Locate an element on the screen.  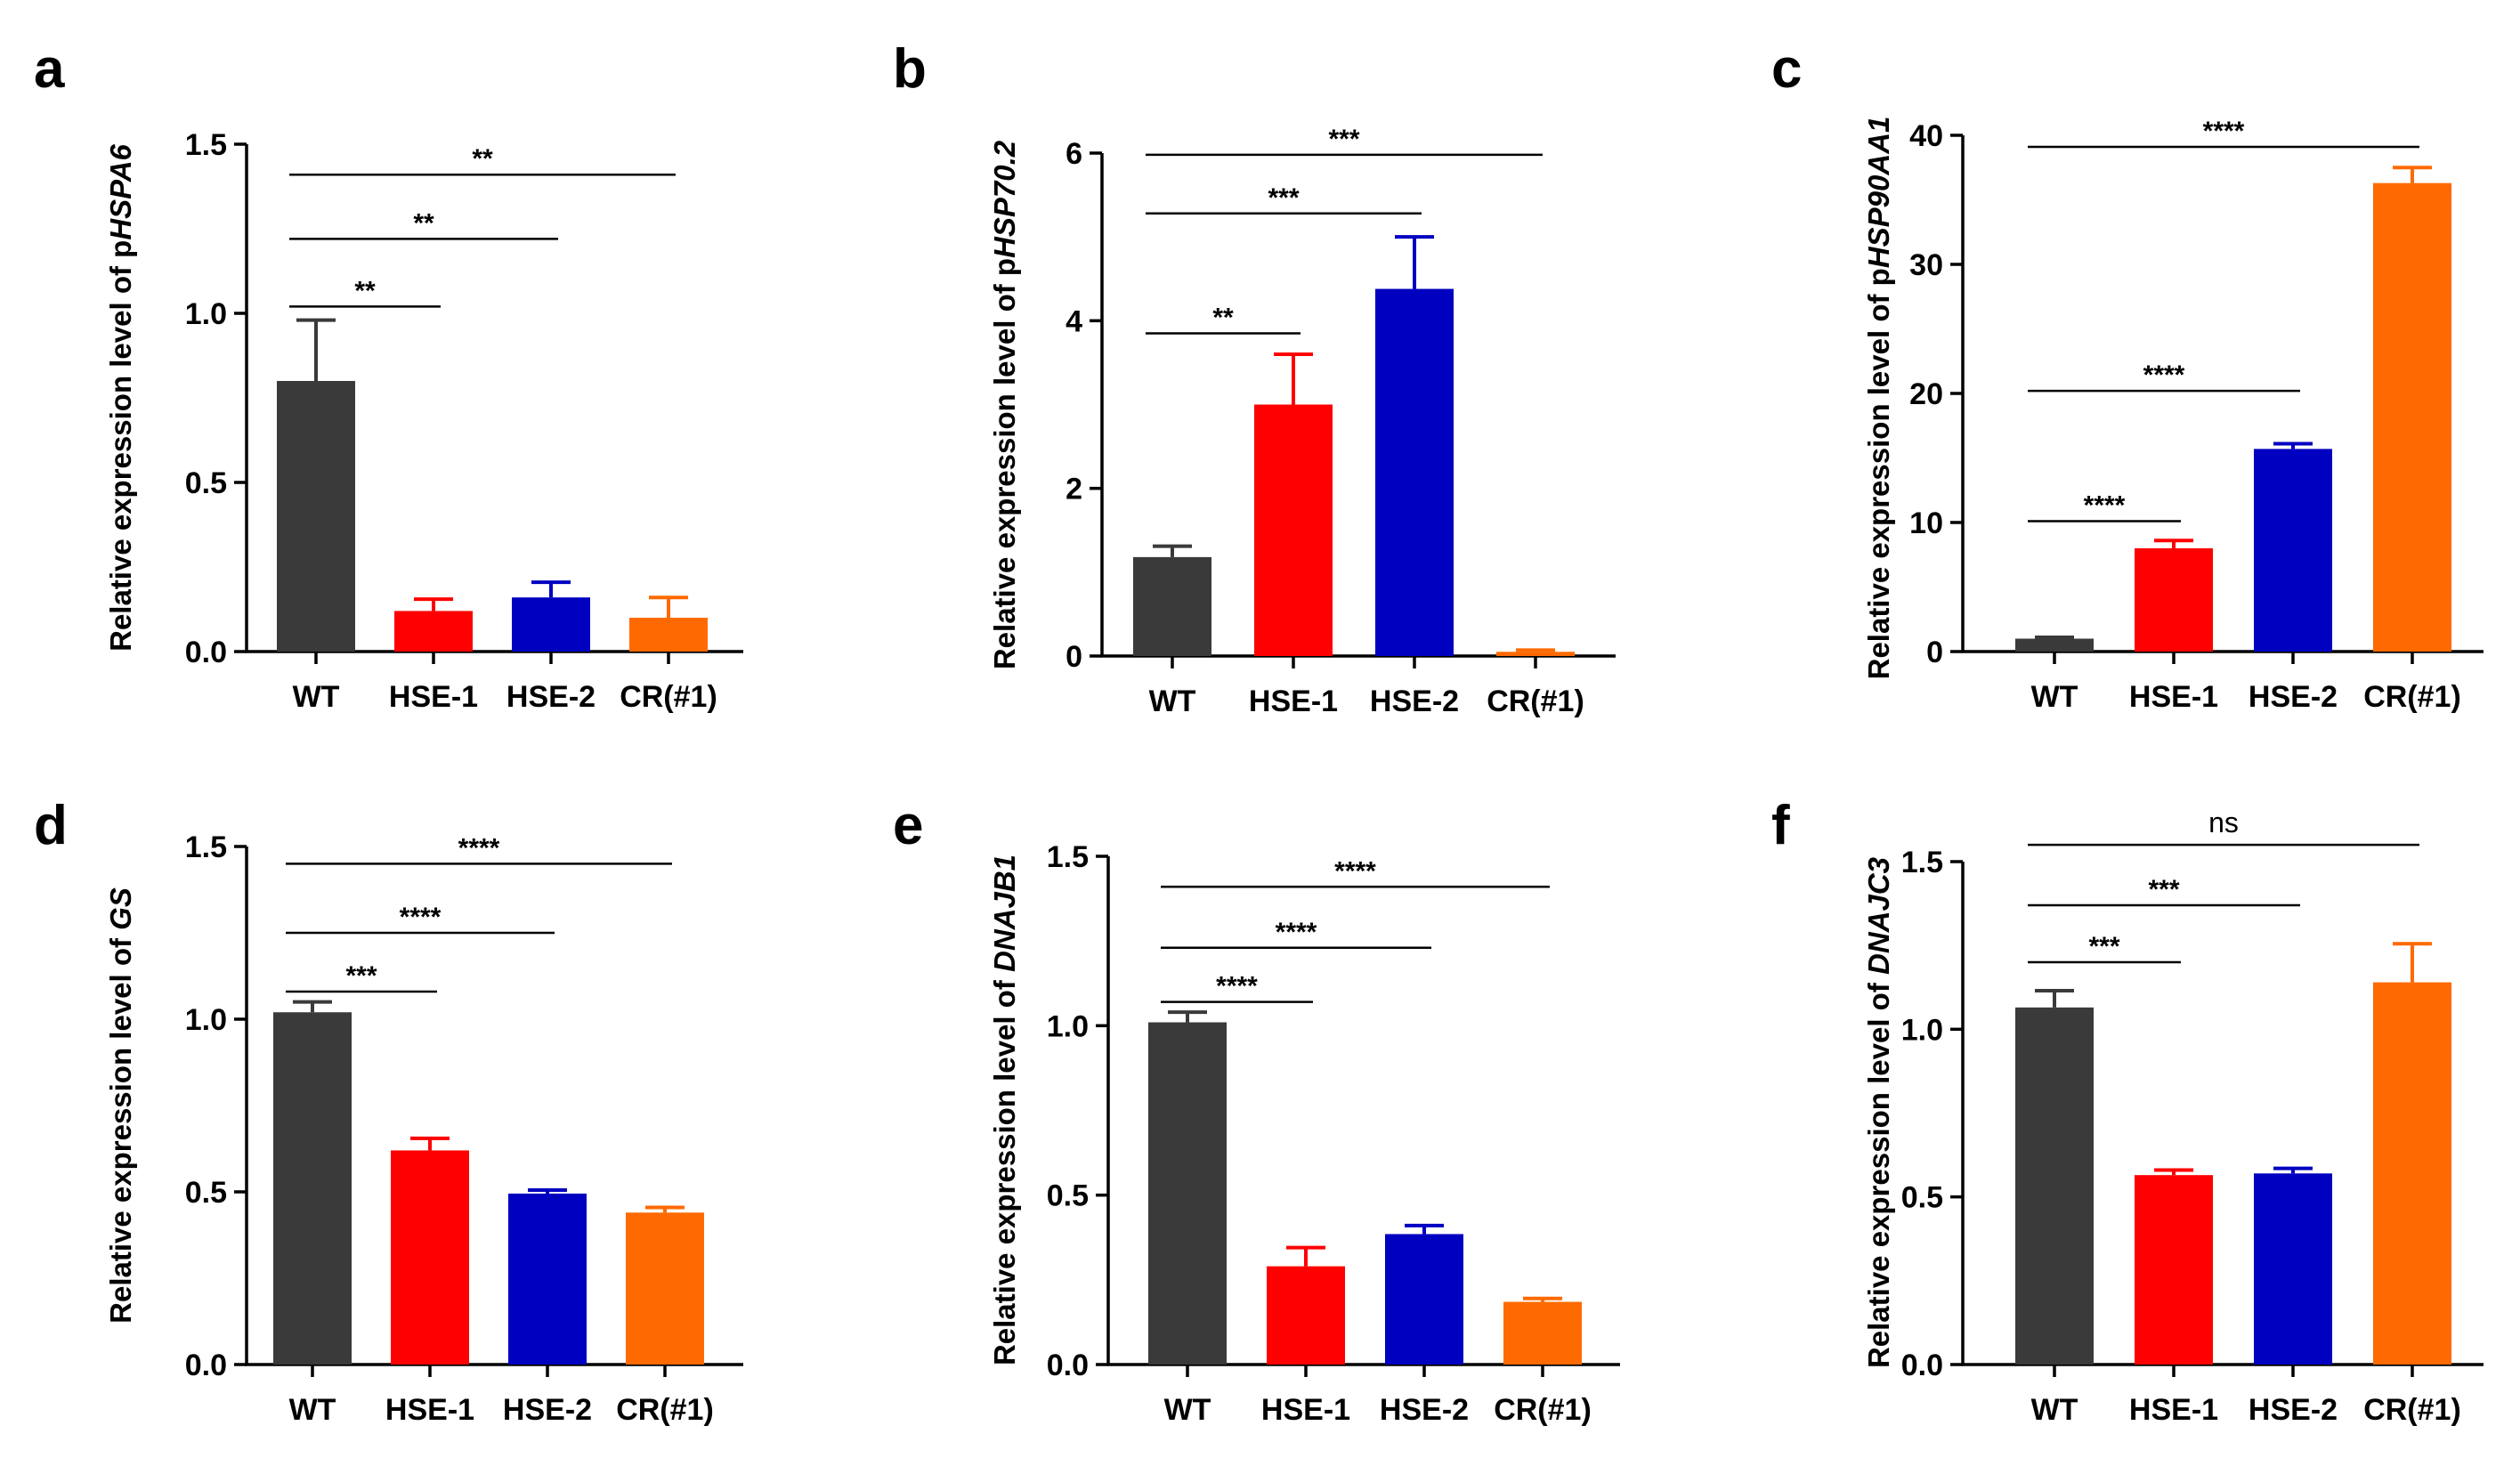
y-axis-label-gene: HSP70.2 is located at coordinates (1004, 199).